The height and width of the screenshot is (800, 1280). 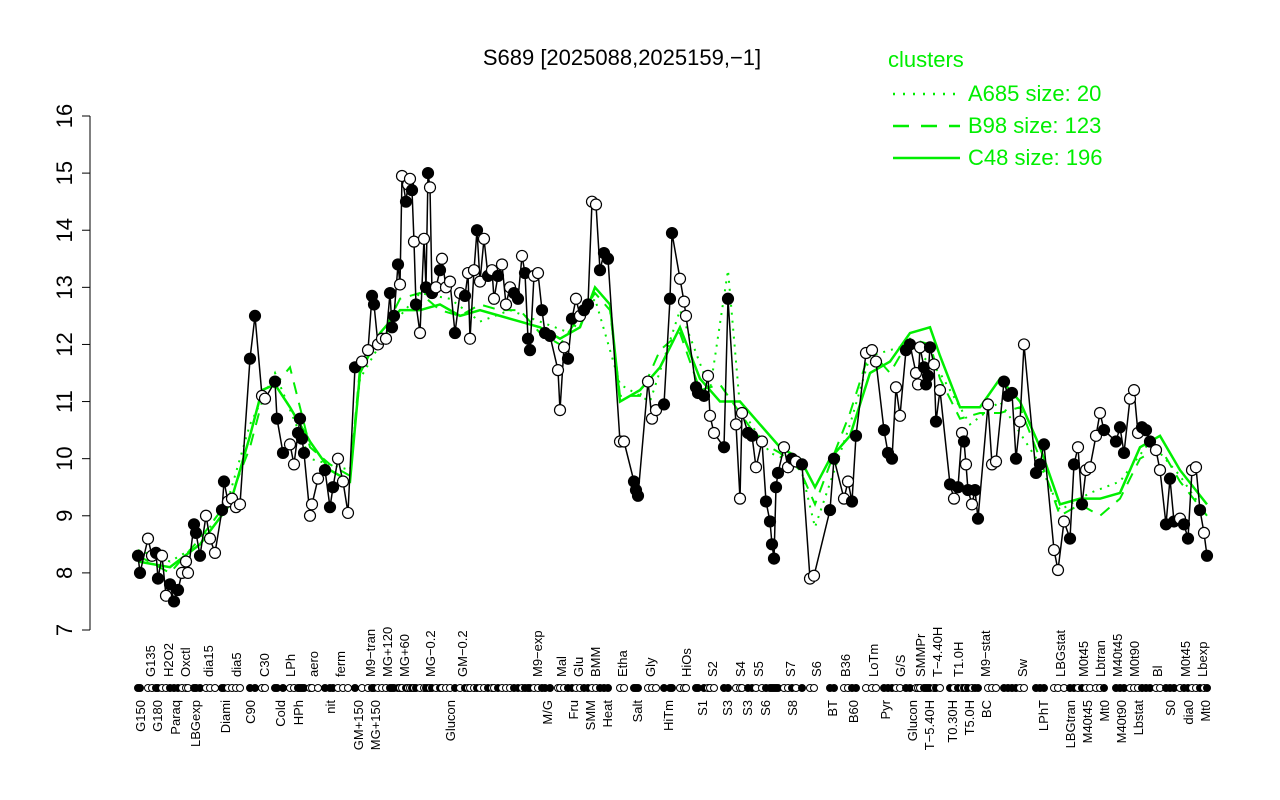 I want to click on x-label-top: T1.0H, so click(x=958, y=659).